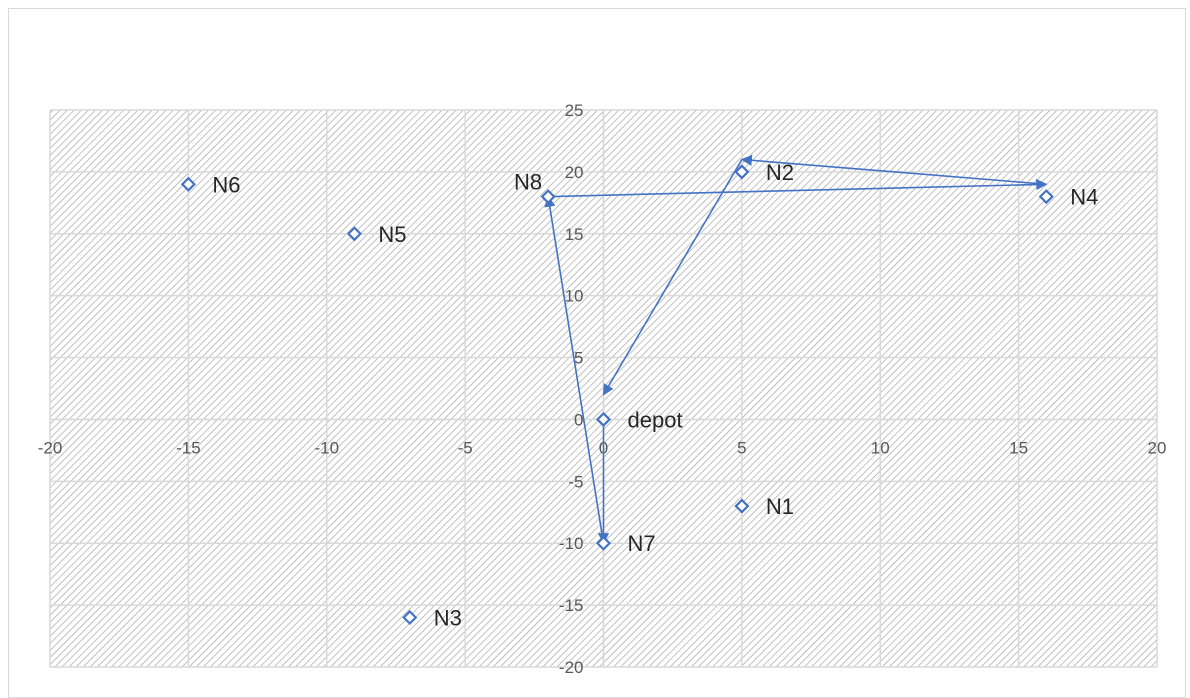  I want to click on y-tick-label: -5, so click(575, 481).